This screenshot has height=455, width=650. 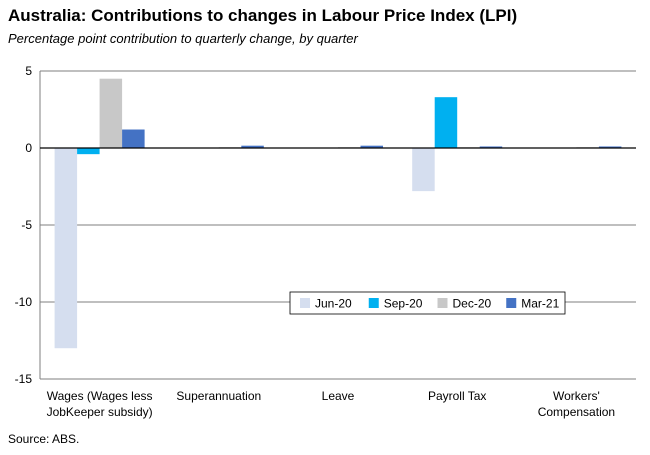 I want to click on legend-label: Mar-21, so click(x=540, y=304).